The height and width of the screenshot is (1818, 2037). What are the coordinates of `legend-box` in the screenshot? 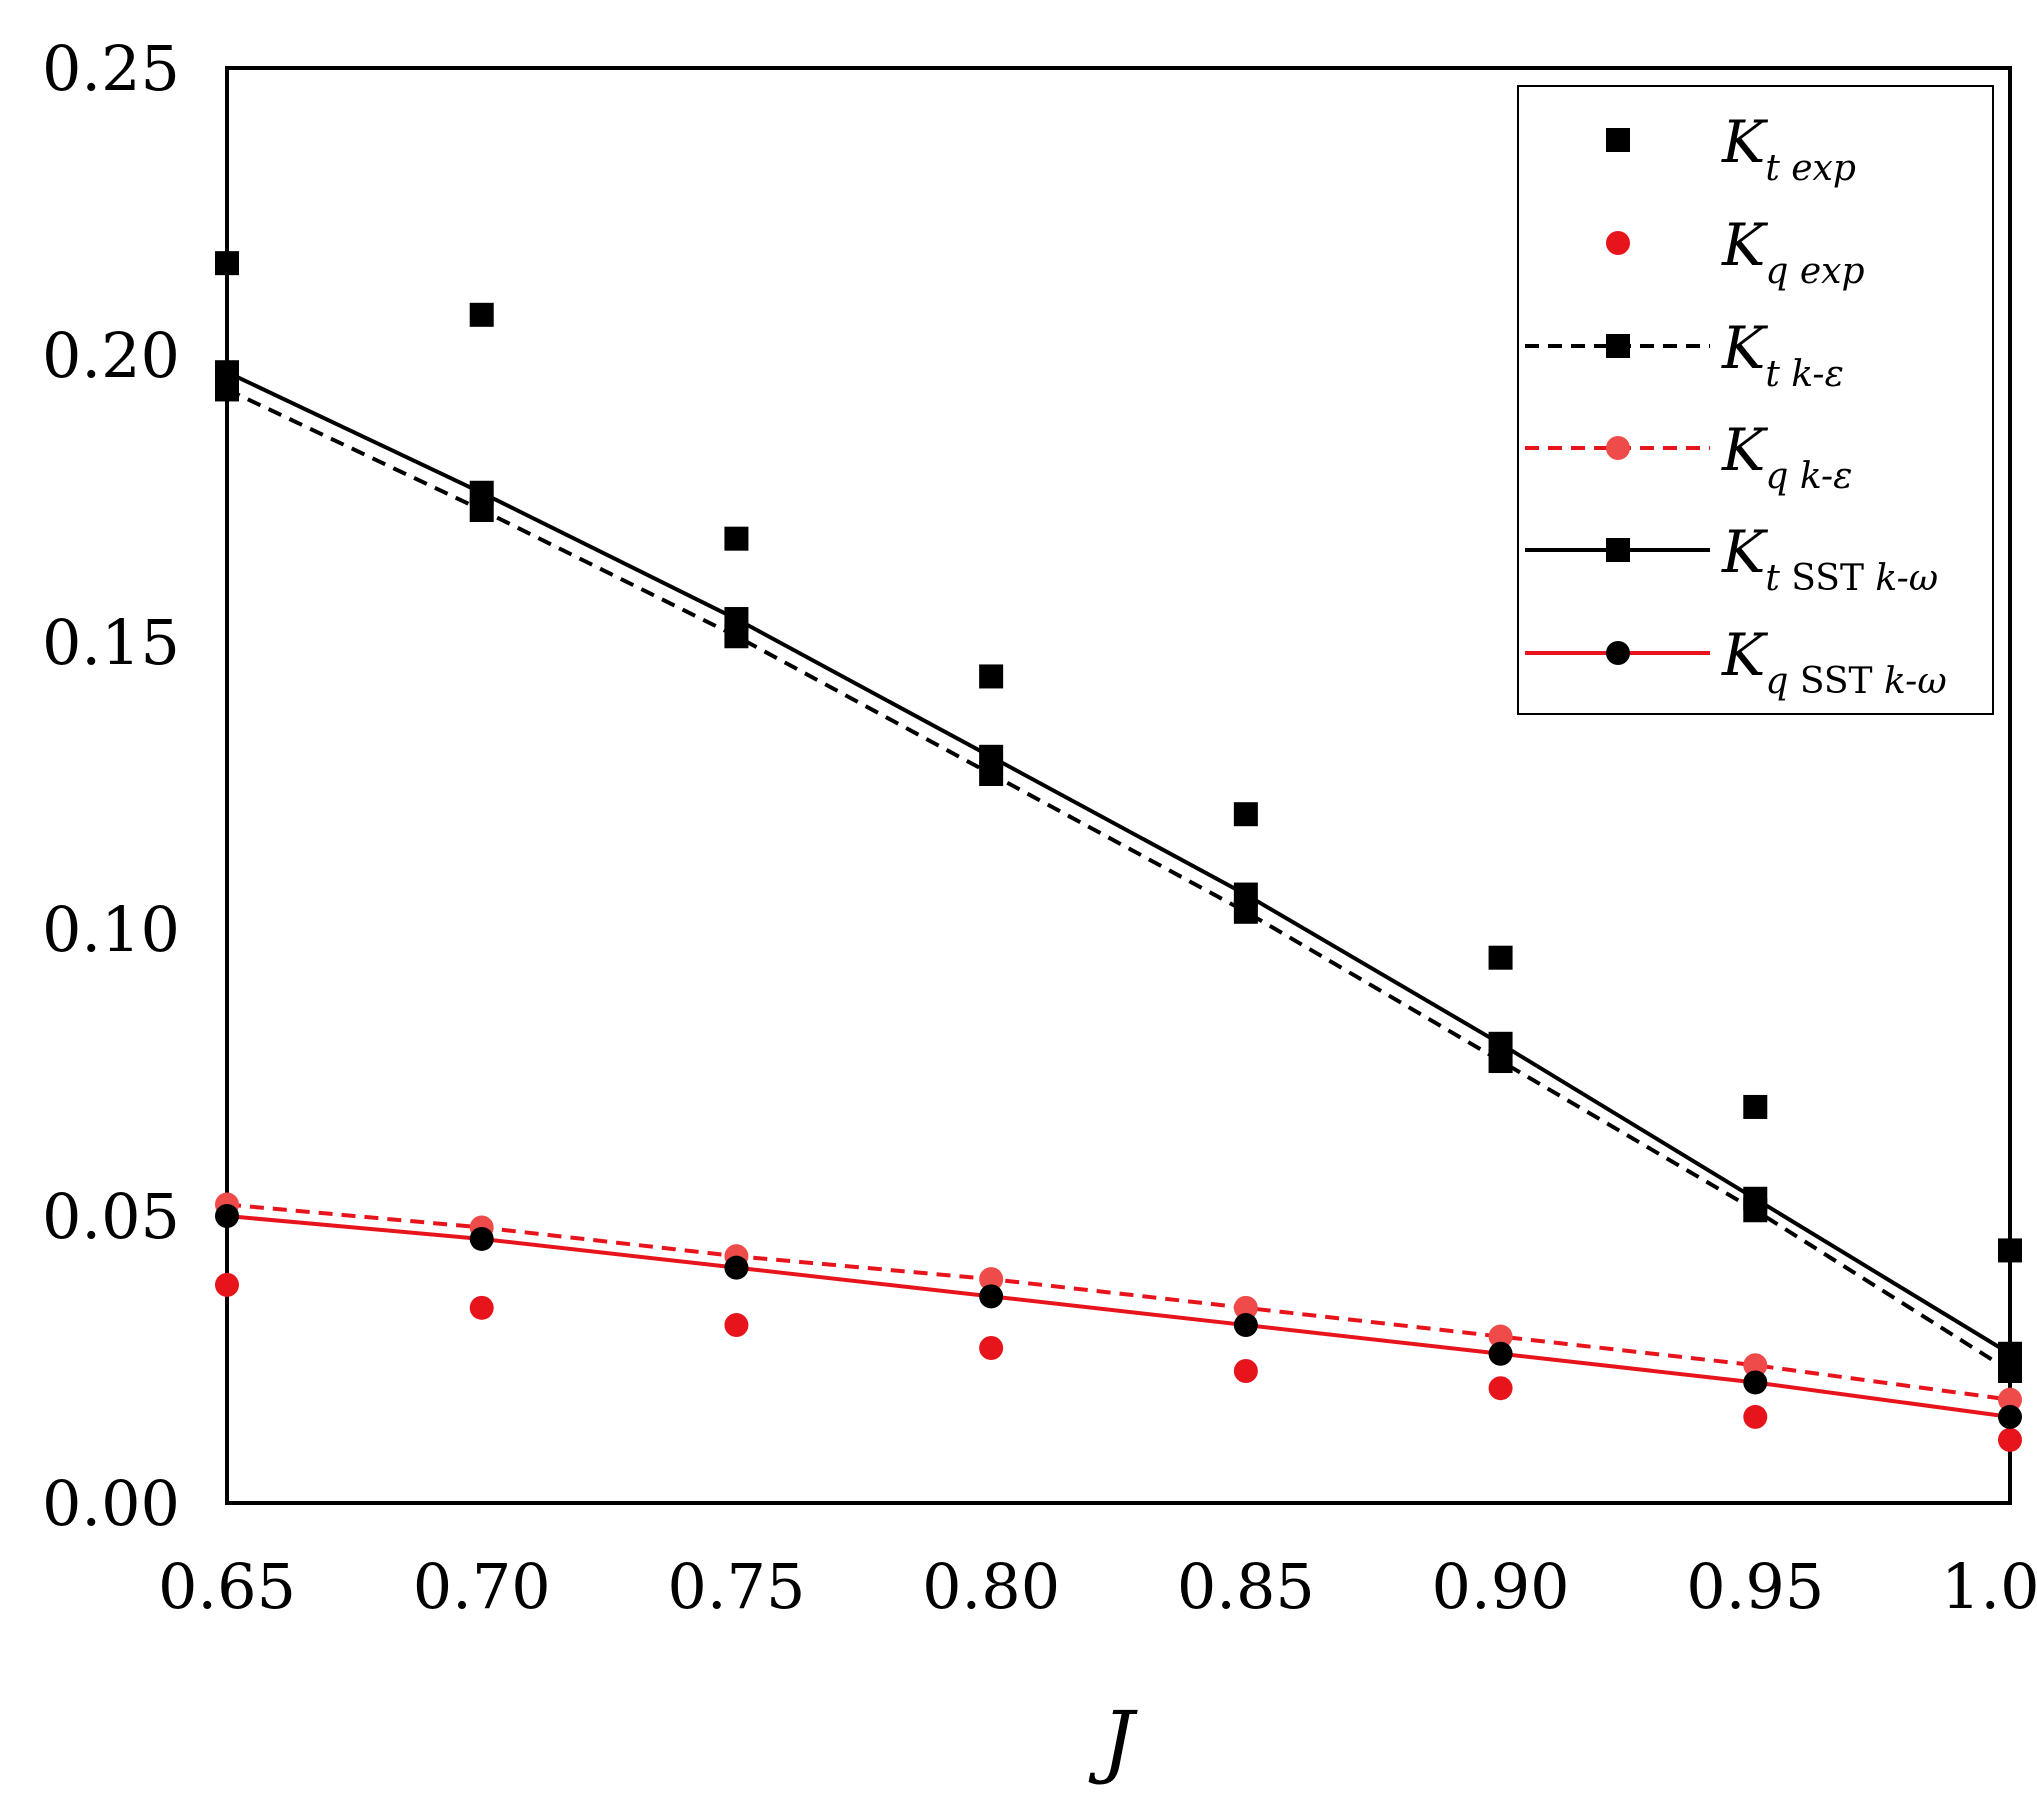 It's located at (1755, 400).